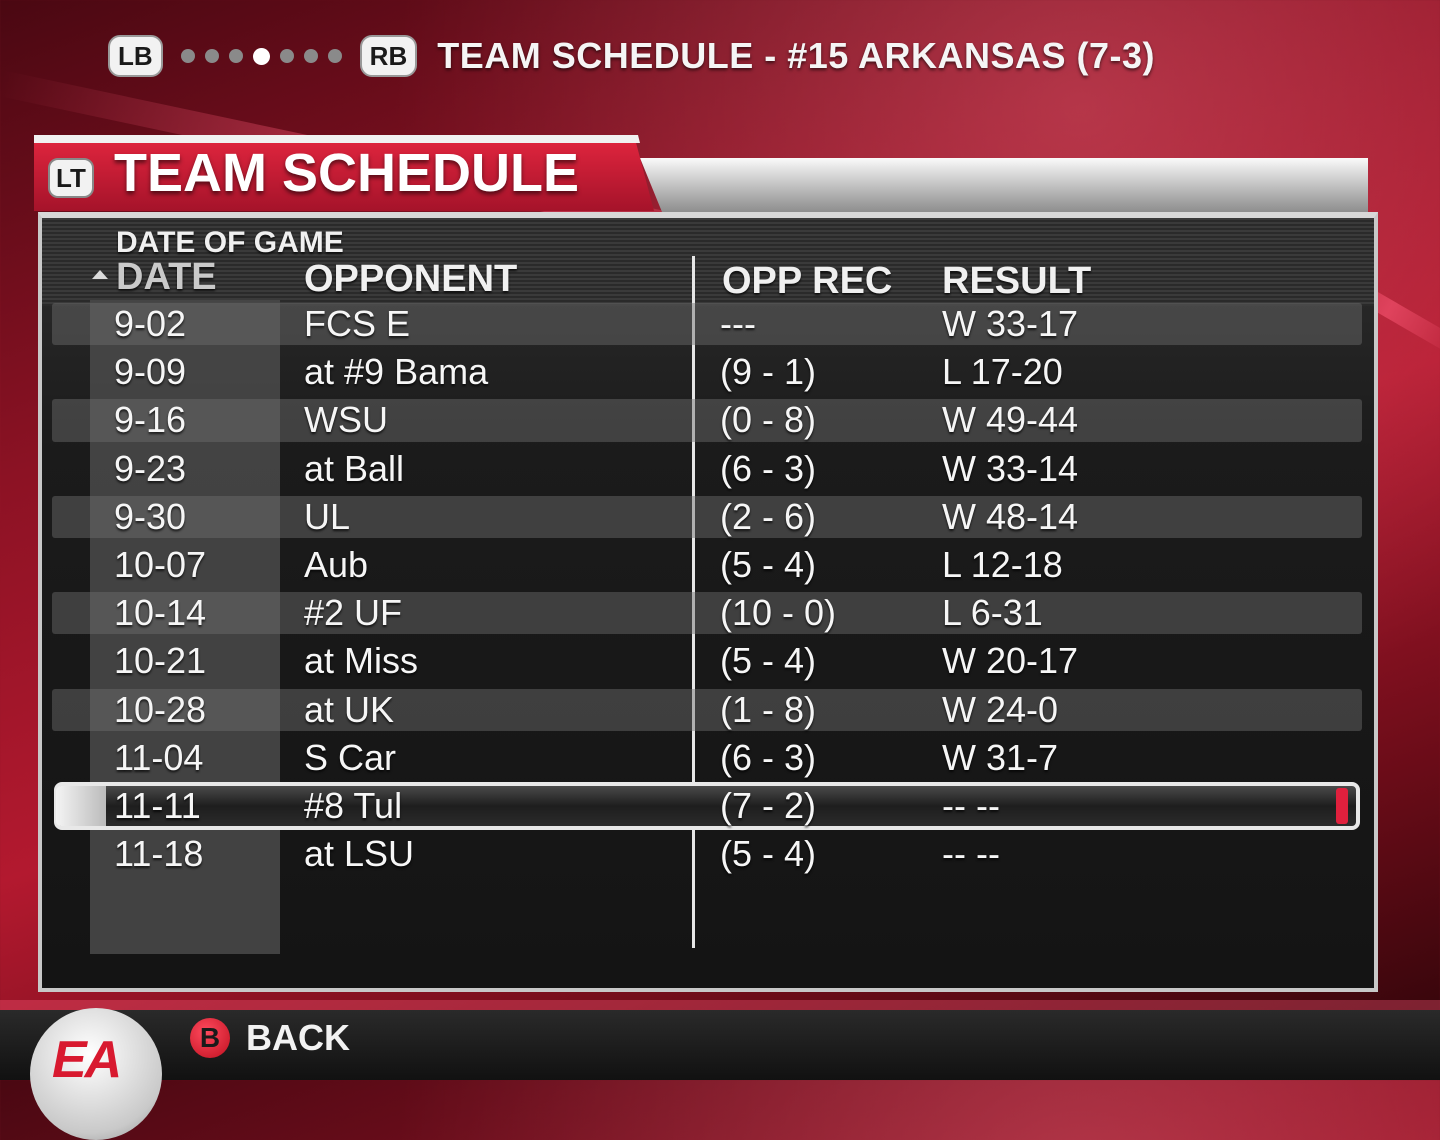 The width and height of the screenshot is (1440, 1140). Describe the element at coordinates (158, 758) in the screenshot. I see `cell-date: 11-04` at that location.